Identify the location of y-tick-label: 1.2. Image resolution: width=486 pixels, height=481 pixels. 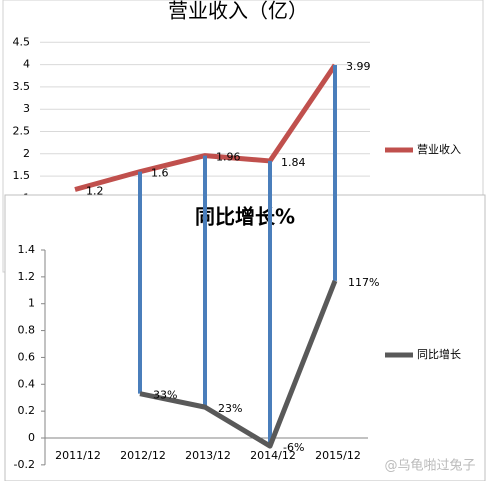
(27, 276).